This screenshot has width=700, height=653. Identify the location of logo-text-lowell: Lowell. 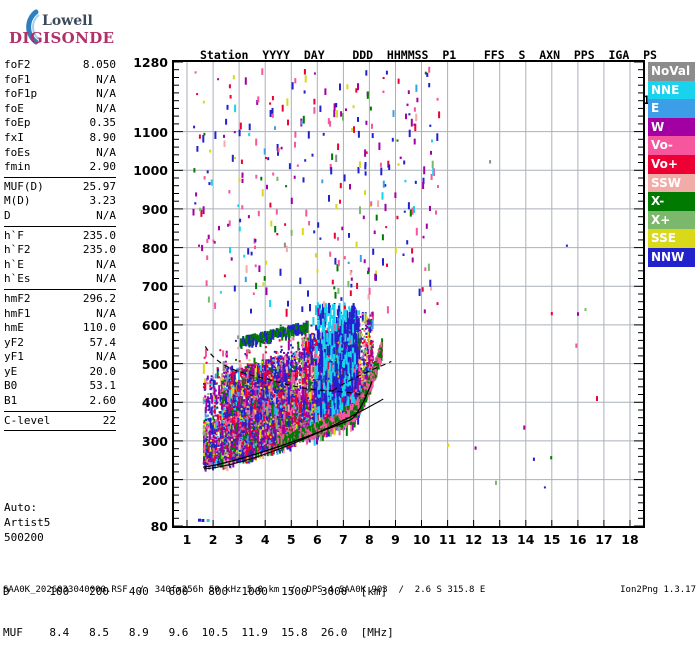
(67, 21).